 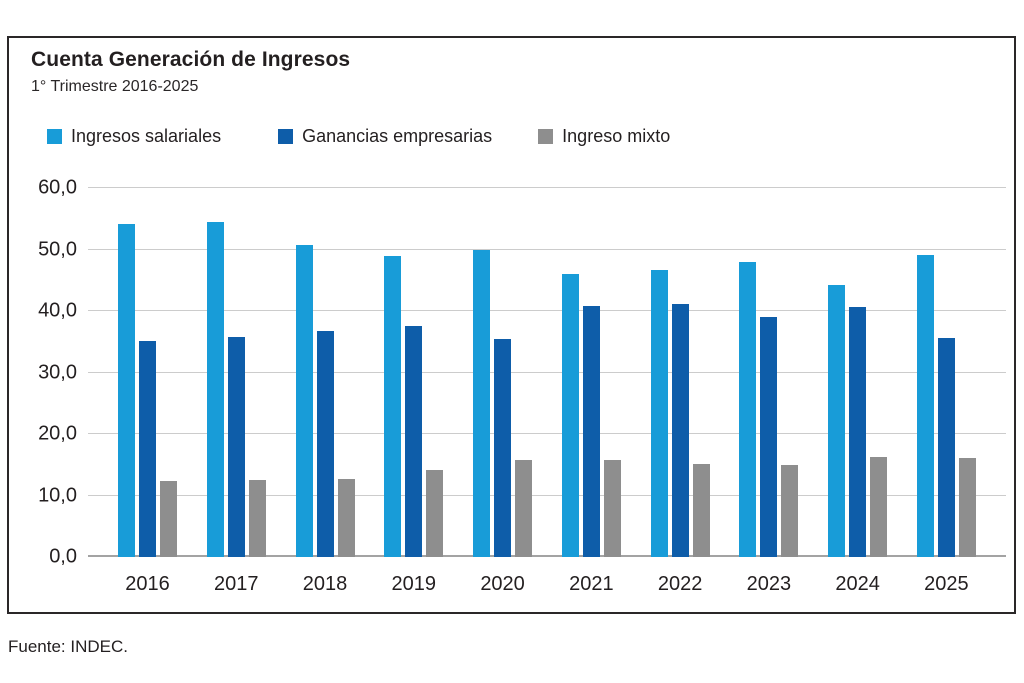 What do you see at coordinates (147, 448) in the screenshot?
I see `bar-ganancias-empresarias-2016` at bounding box center [147, 448].